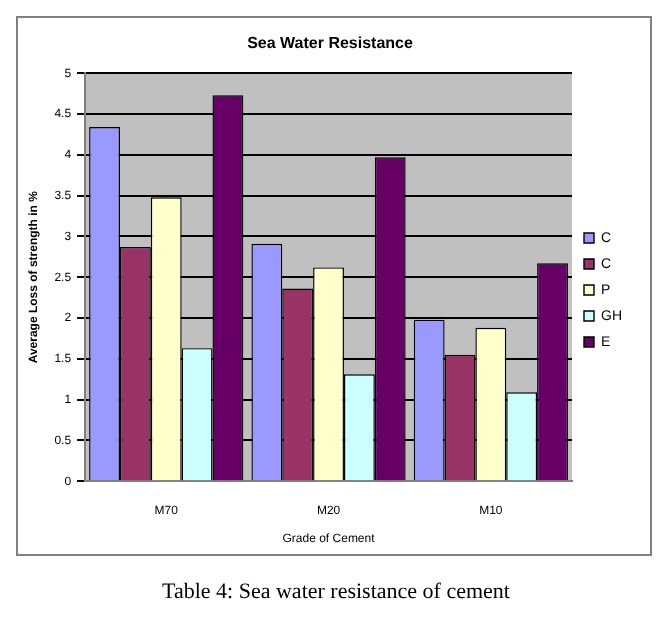  I want to click on caption: Table 4: Sea water resistance of cement, so click(336, 592).